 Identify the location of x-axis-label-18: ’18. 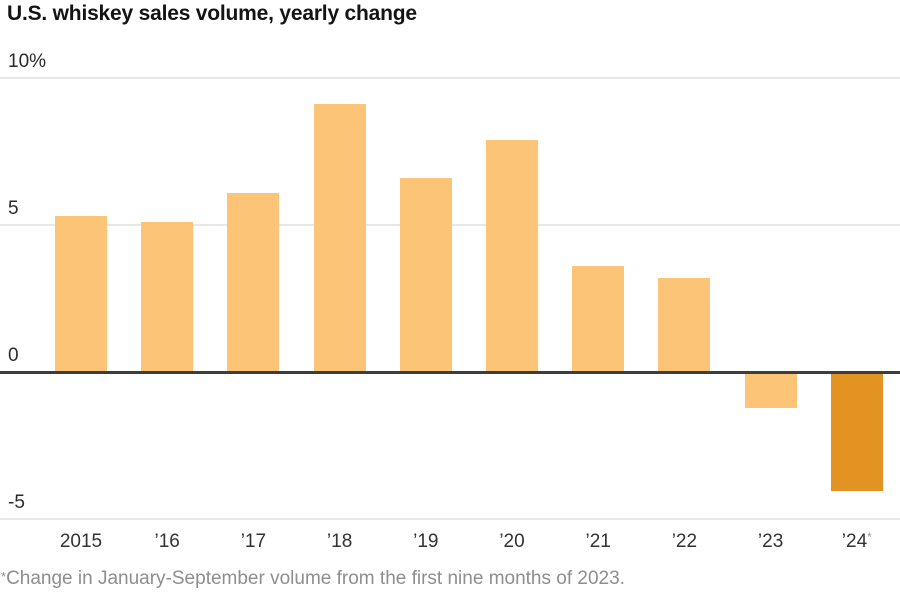
(339, 541).